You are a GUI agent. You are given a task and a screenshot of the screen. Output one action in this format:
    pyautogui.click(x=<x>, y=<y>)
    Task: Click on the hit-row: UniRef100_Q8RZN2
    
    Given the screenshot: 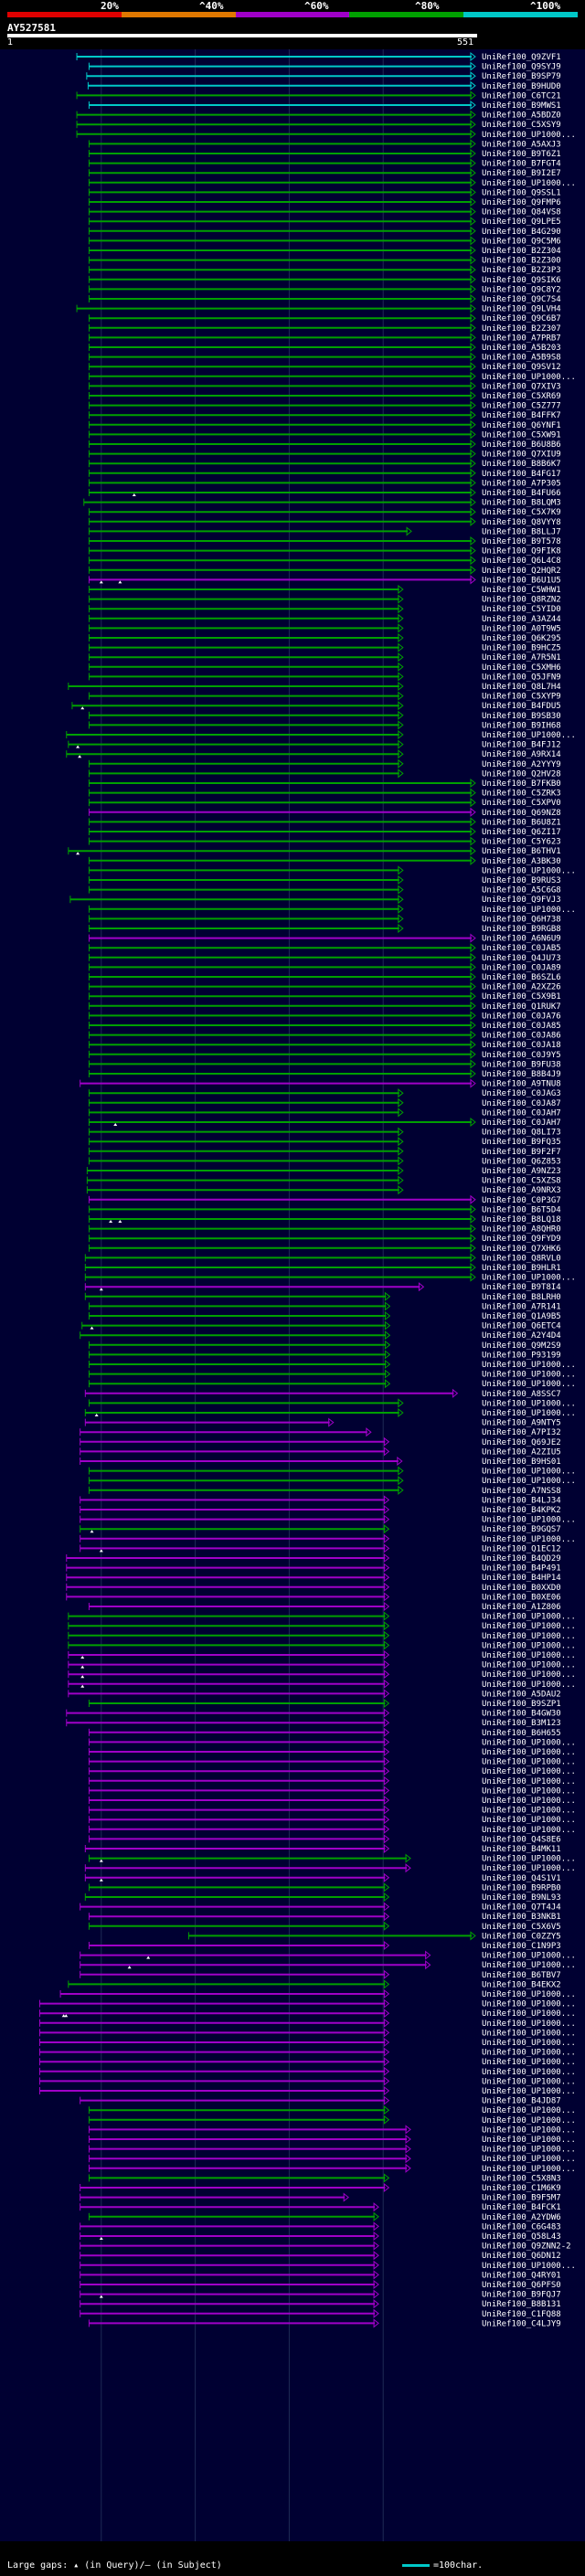 What is the action you would take?
    pyautogui.click(x=325, y=599)
    